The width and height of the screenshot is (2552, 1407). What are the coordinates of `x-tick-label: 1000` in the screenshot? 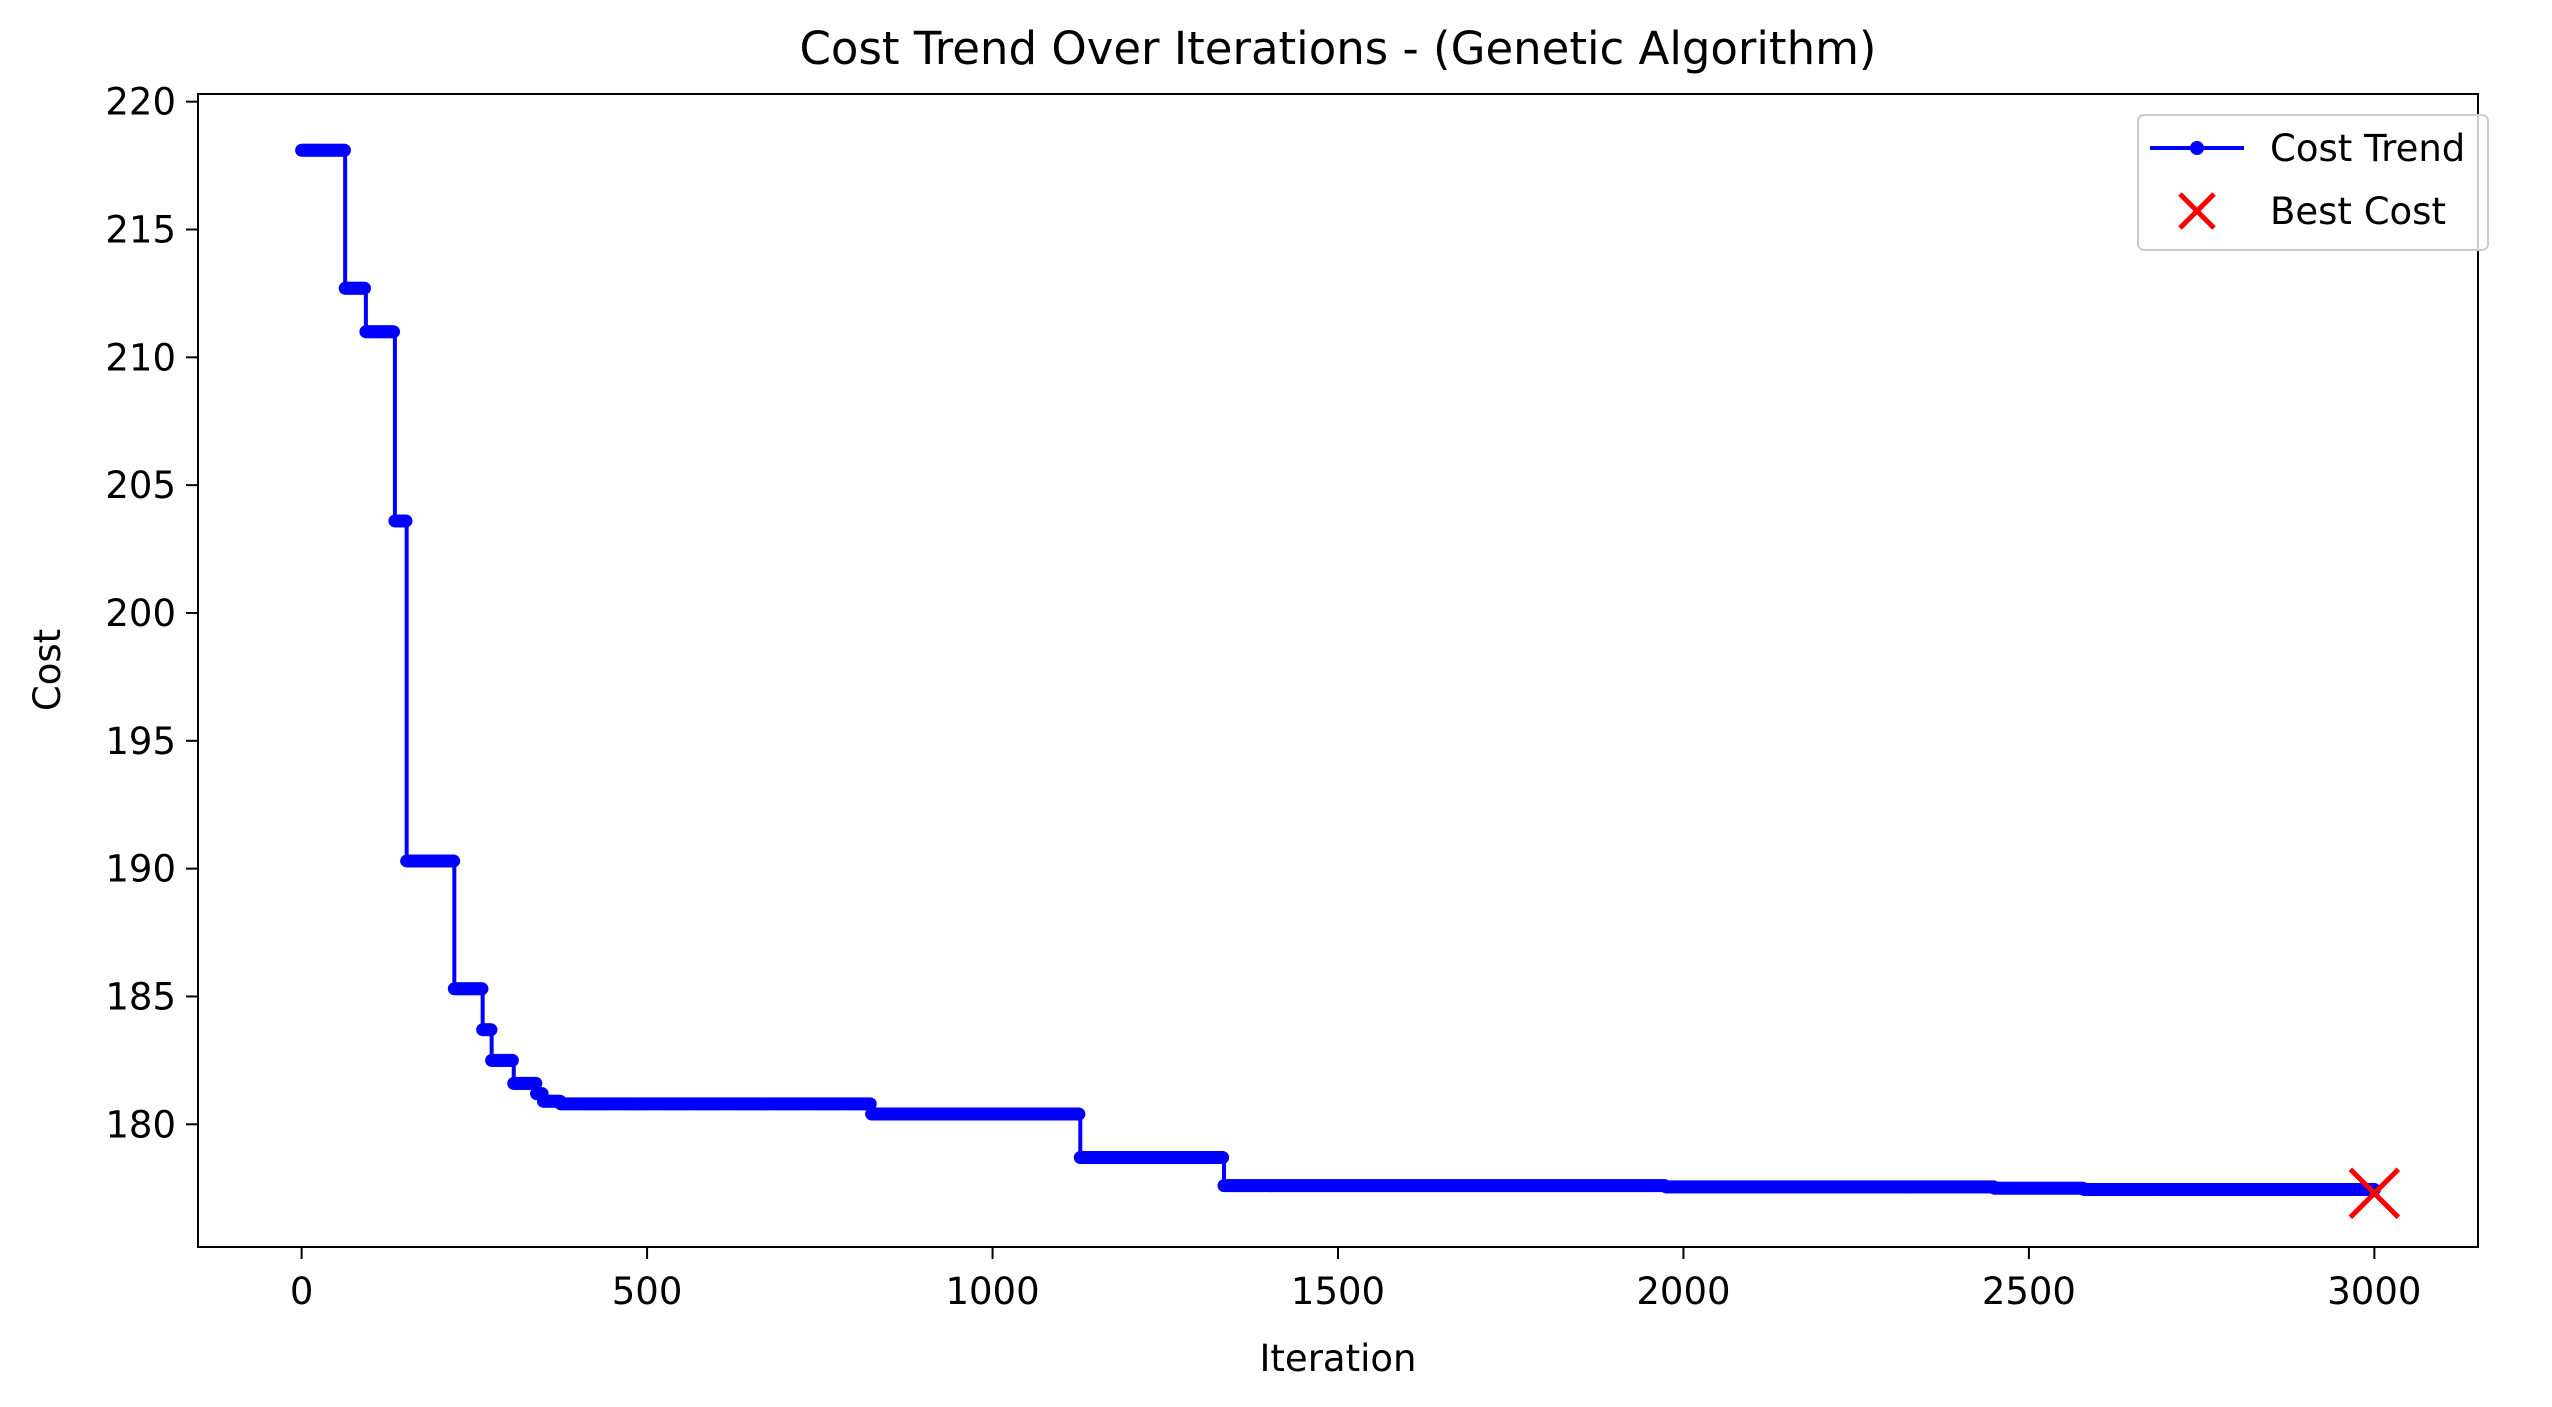 It's located at (992, 1291).